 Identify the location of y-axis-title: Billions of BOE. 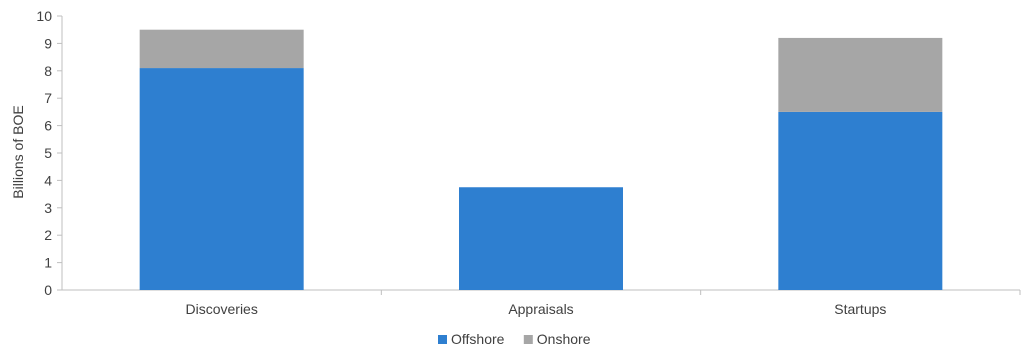
(18, 151).